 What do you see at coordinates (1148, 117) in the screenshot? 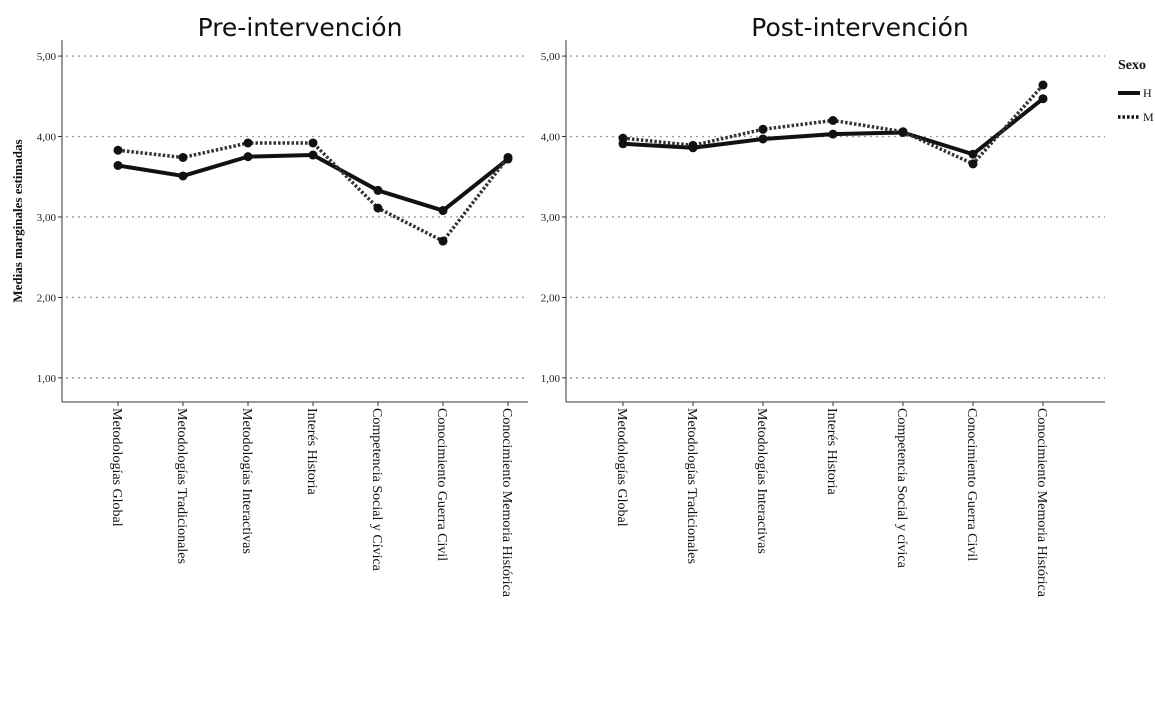
I see `legend-label: M` at bounding box center [1148, 117].